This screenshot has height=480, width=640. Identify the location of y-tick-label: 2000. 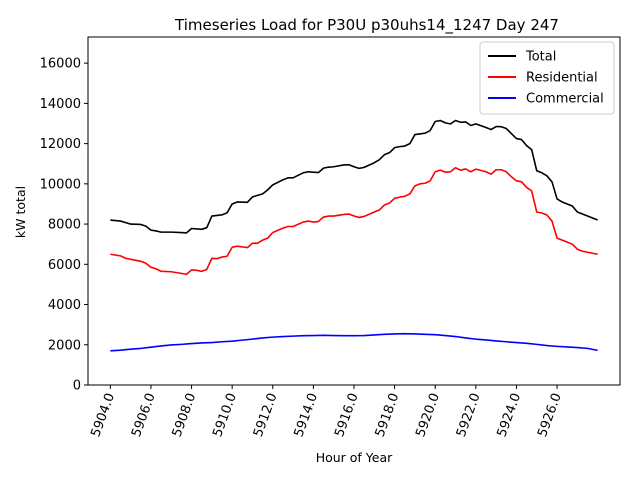
(64, 345).